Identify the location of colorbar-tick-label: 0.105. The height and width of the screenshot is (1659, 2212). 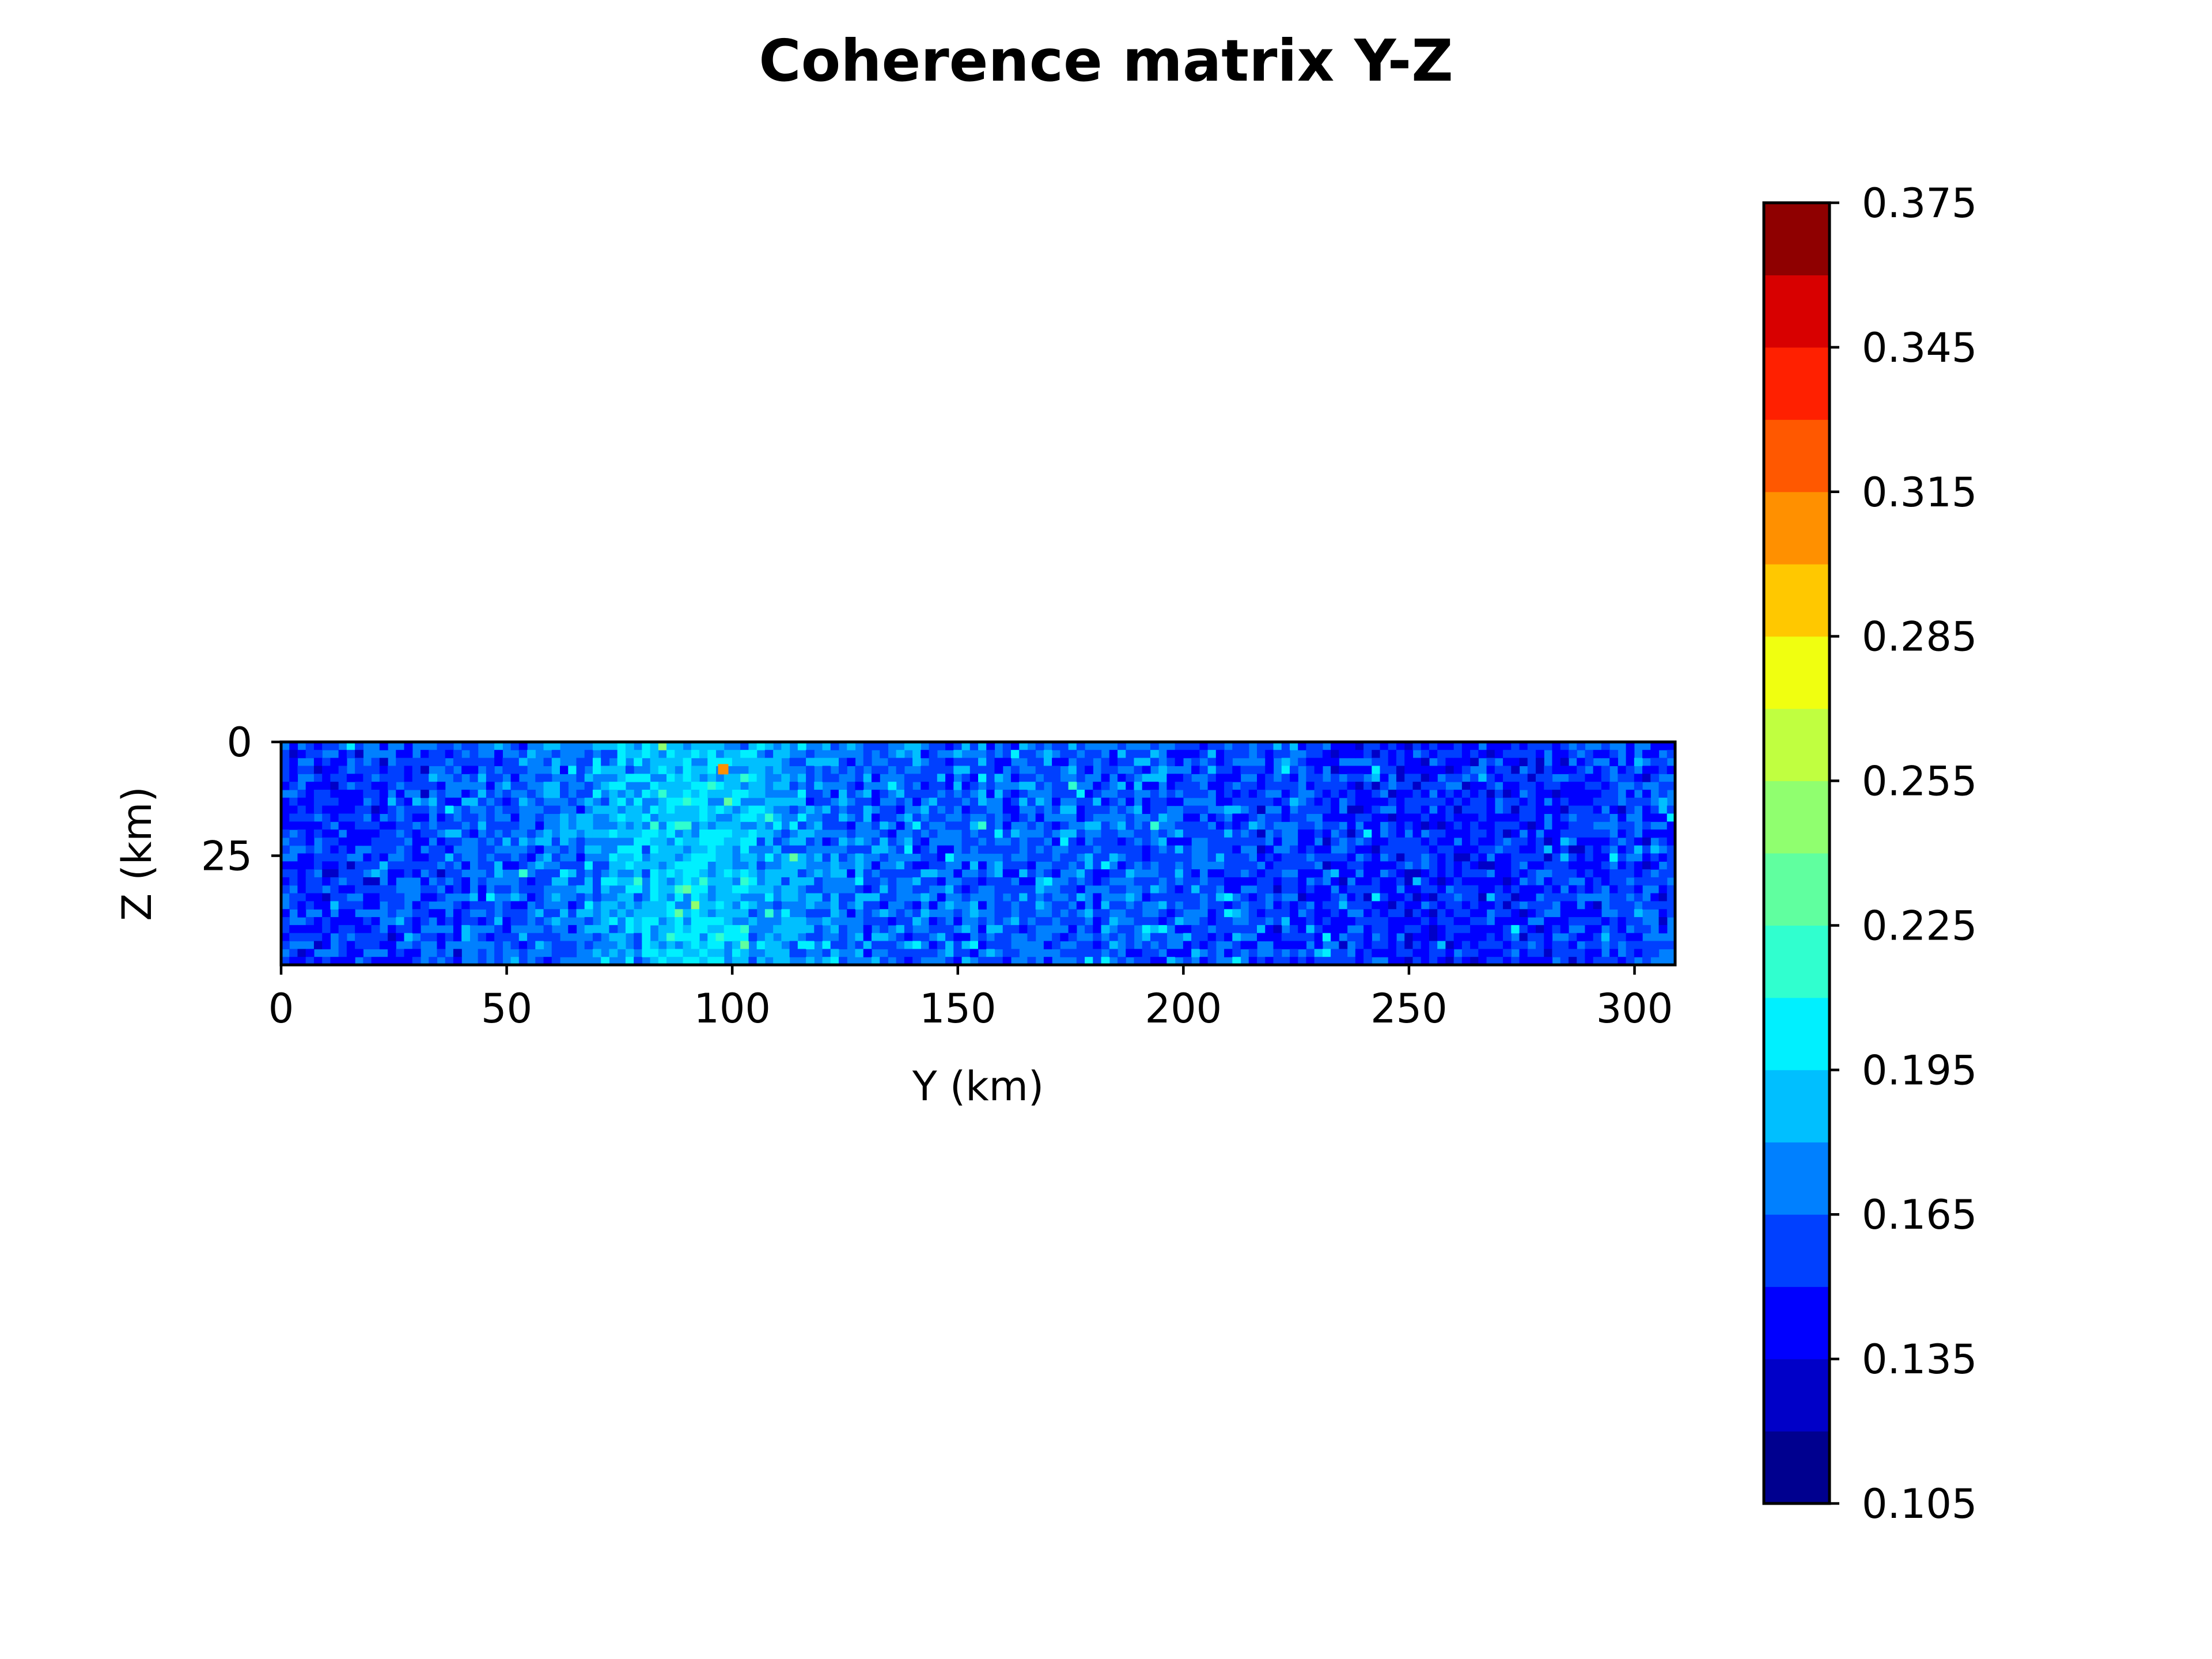
(1919, 1504).